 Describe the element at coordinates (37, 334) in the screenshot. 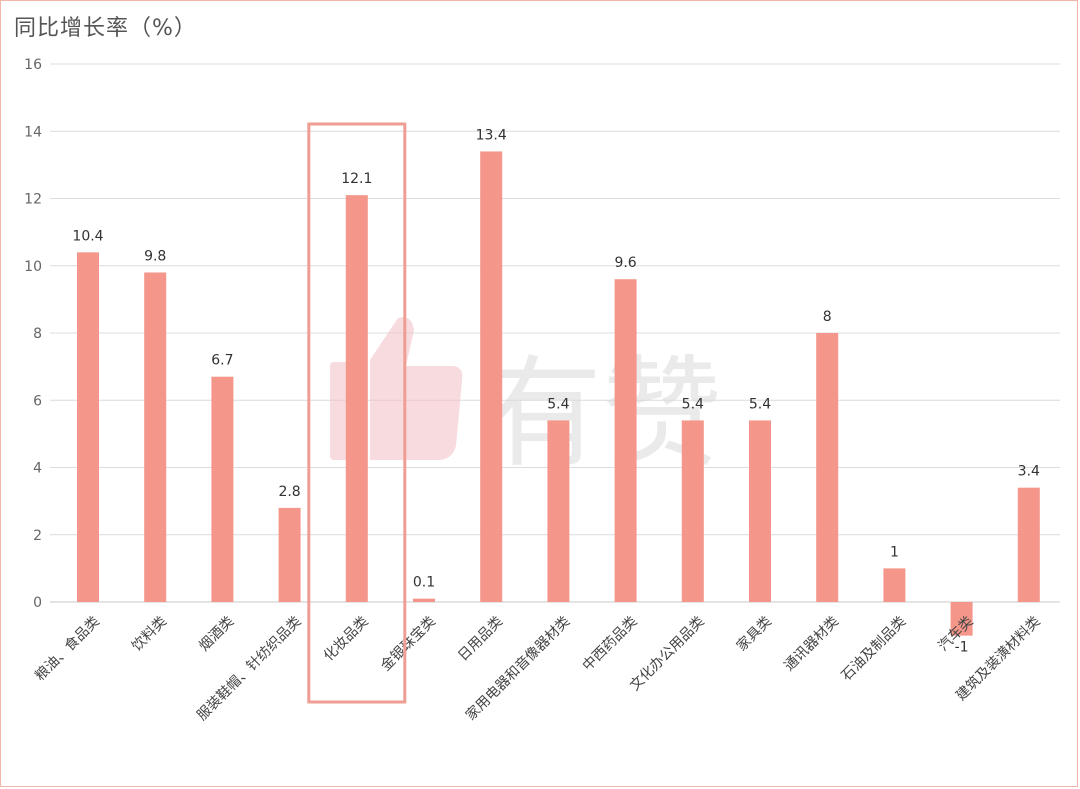

I see `y-tick-label: 8` at that location.